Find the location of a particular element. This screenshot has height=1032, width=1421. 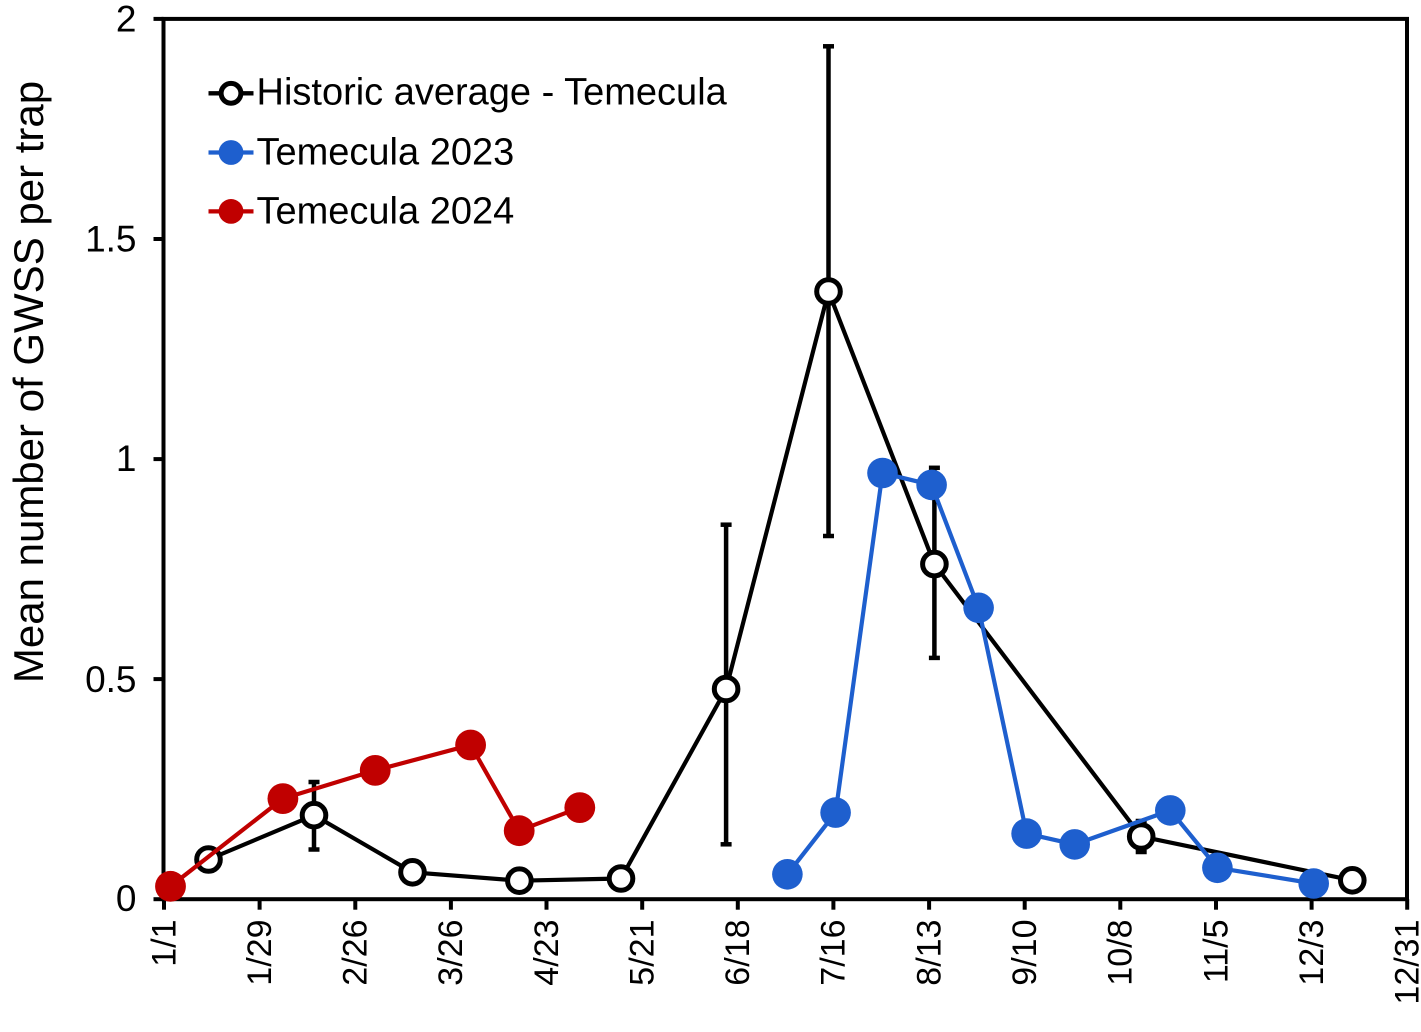

svg-text: 0 is located at coordinates (126, 898).